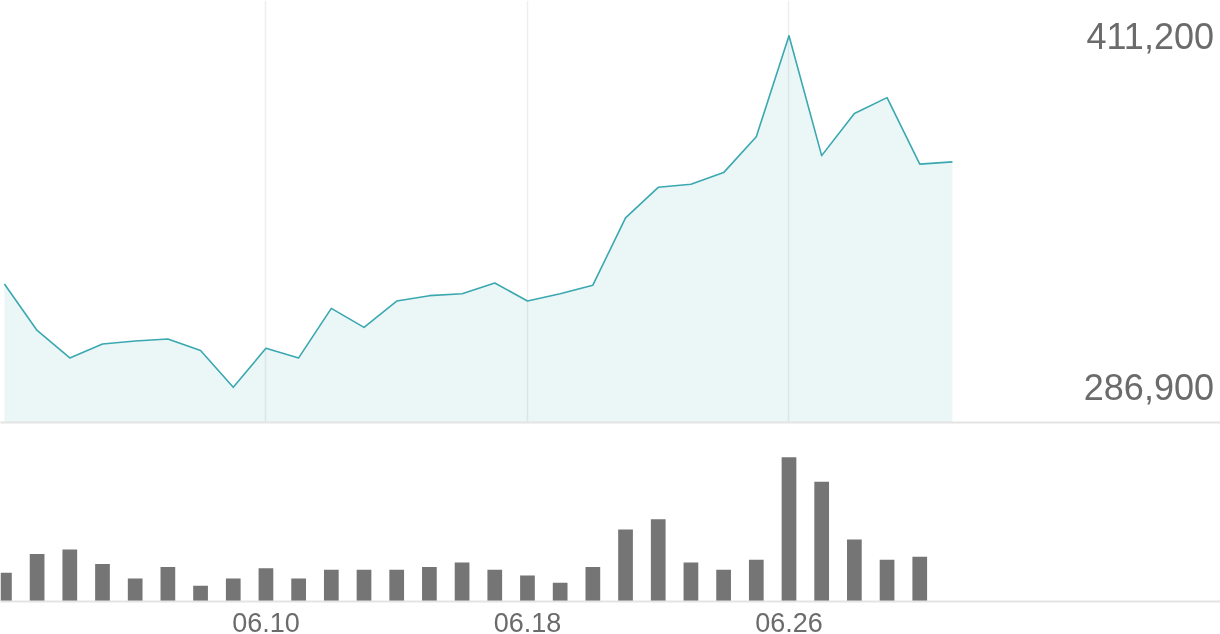 This screenshot has width=1220, height=634. What do you see at coordinates (266, 620) in the screenshot?
I see `x-tick-label: 06.10` at bounding box center [266, 620].